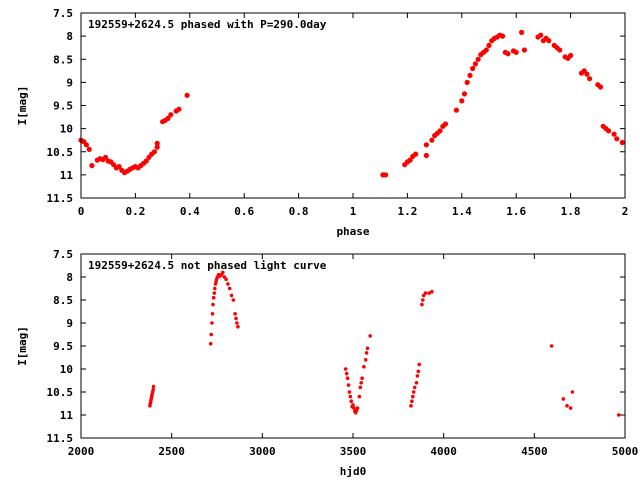 Image resolution: width=640 pixels, height=480 pixels. I want to click on phased-x-tick-label: 1, so click(353, 211).